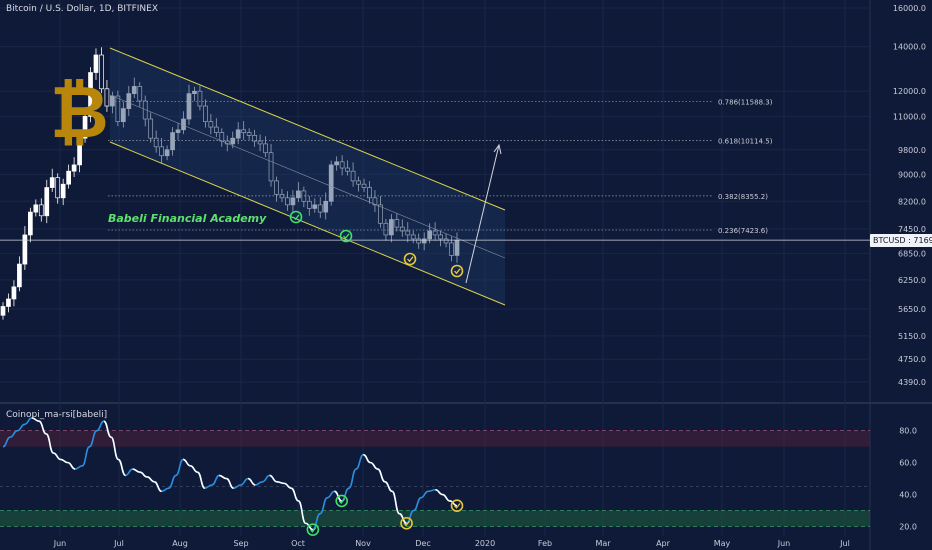 Image resolution: width=932 pixels, height=550 pixels. Describe the element at coordinates (743, 231) in the screenshot. I see `fib-level-label: 0.236(7423.6)` at that location.